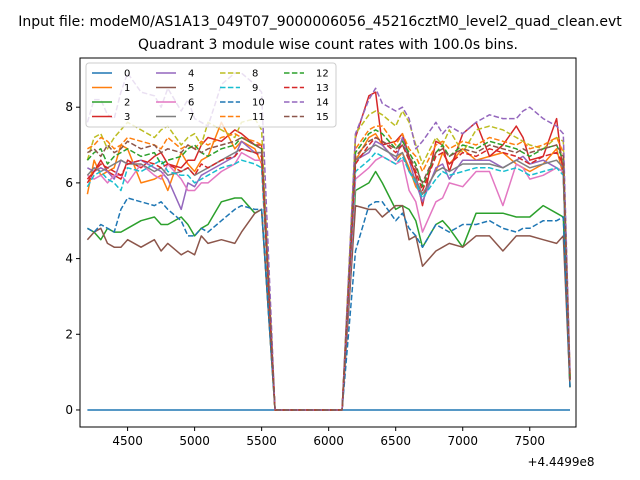 This screenshot has height=480, width=640. I want to click on legend-label-0: 0, so click(127, 74).